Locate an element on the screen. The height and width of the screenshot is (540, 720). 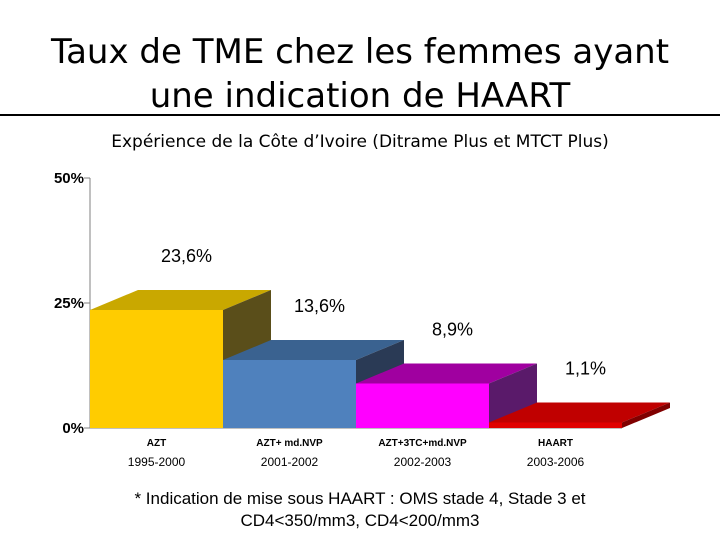
title-rule is located at coordinates (360, 115).